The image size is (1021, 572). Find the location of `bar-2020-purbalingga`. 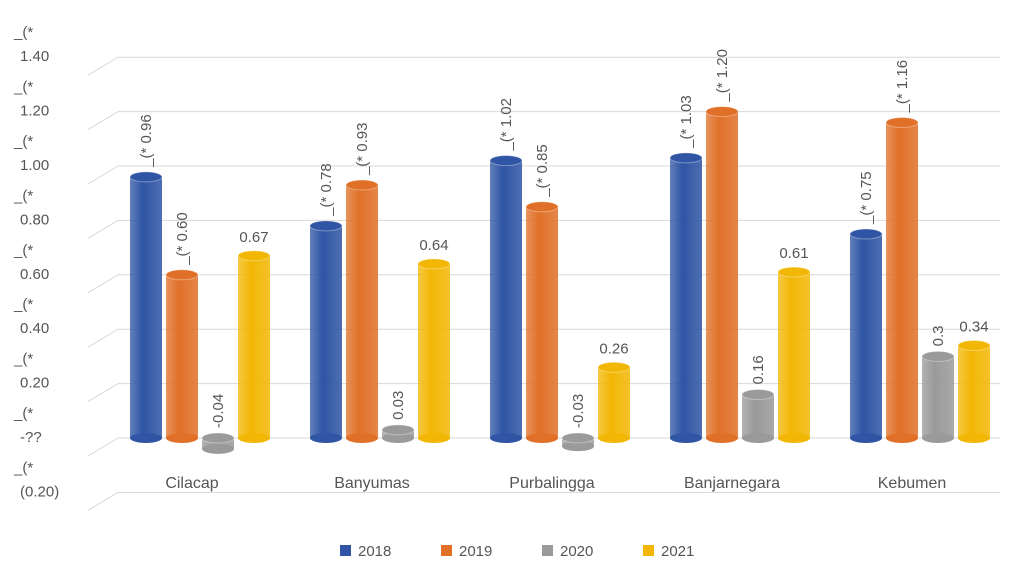

bar-2020-purbalingga is located at coordinates (578, 442).